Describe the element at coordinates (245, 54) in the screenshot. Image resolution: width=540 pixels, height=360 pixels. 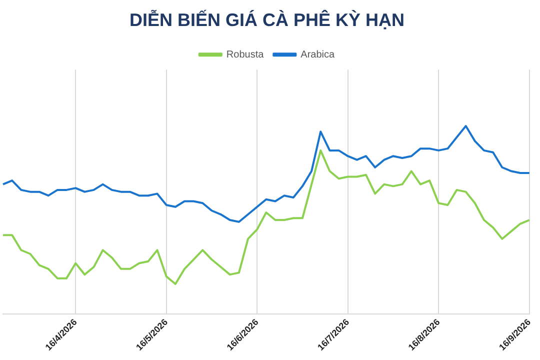
I see `legend-label: Robusta` at that location.